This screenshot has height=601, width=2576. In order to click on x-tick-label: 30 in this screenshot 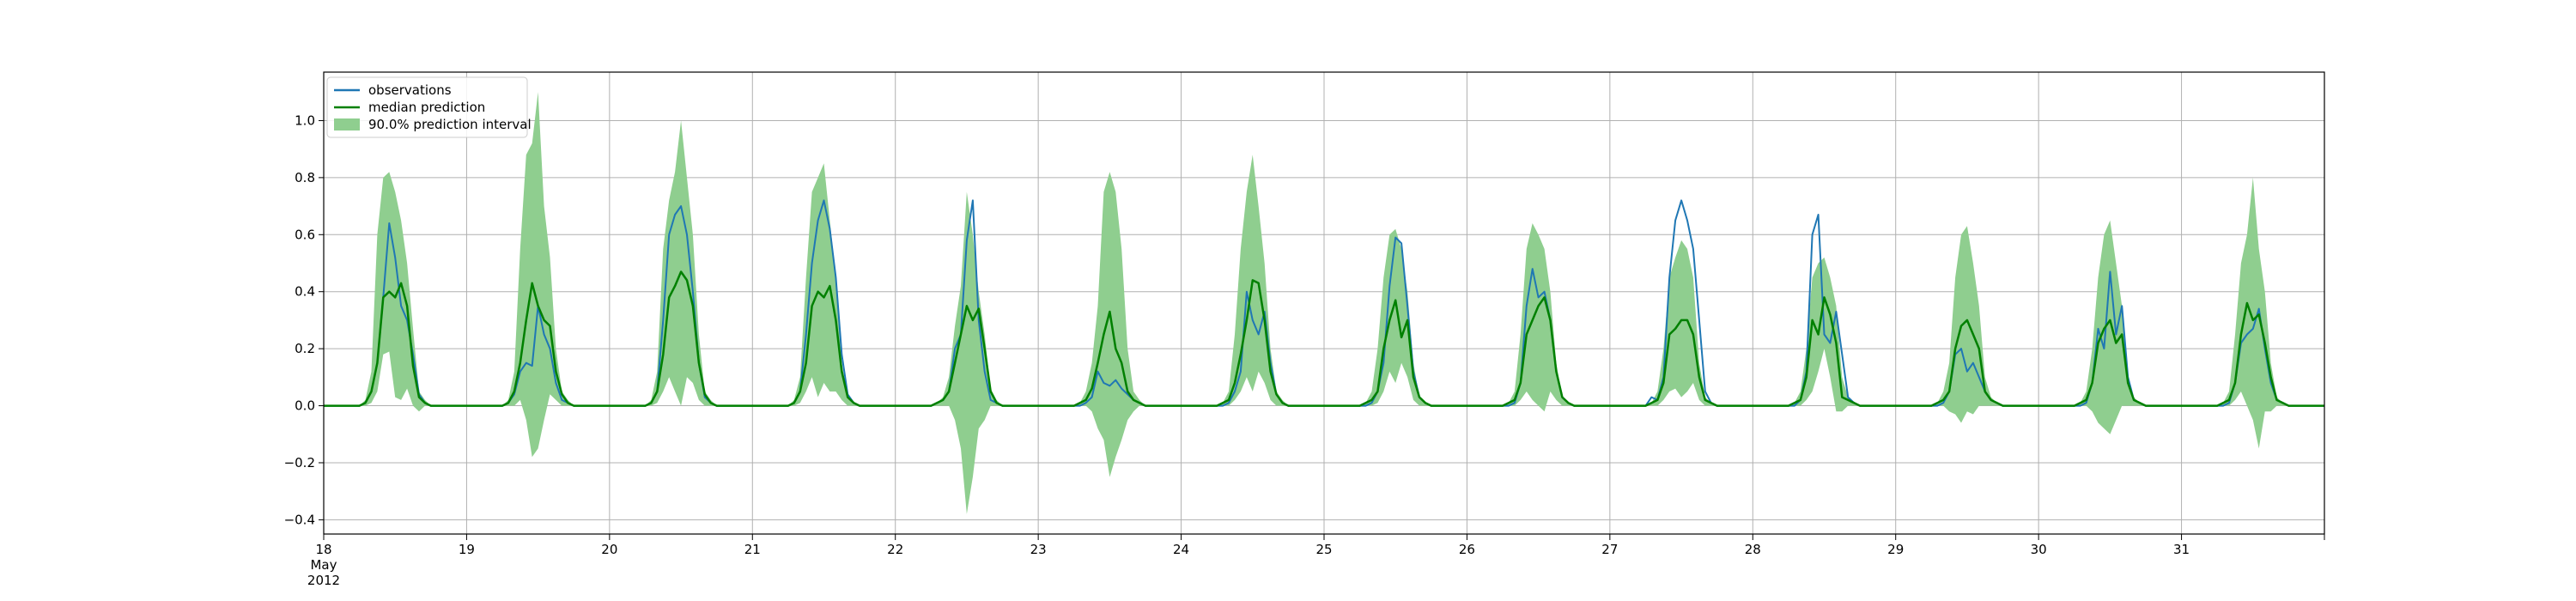, I will do `click(2039, 549)`.